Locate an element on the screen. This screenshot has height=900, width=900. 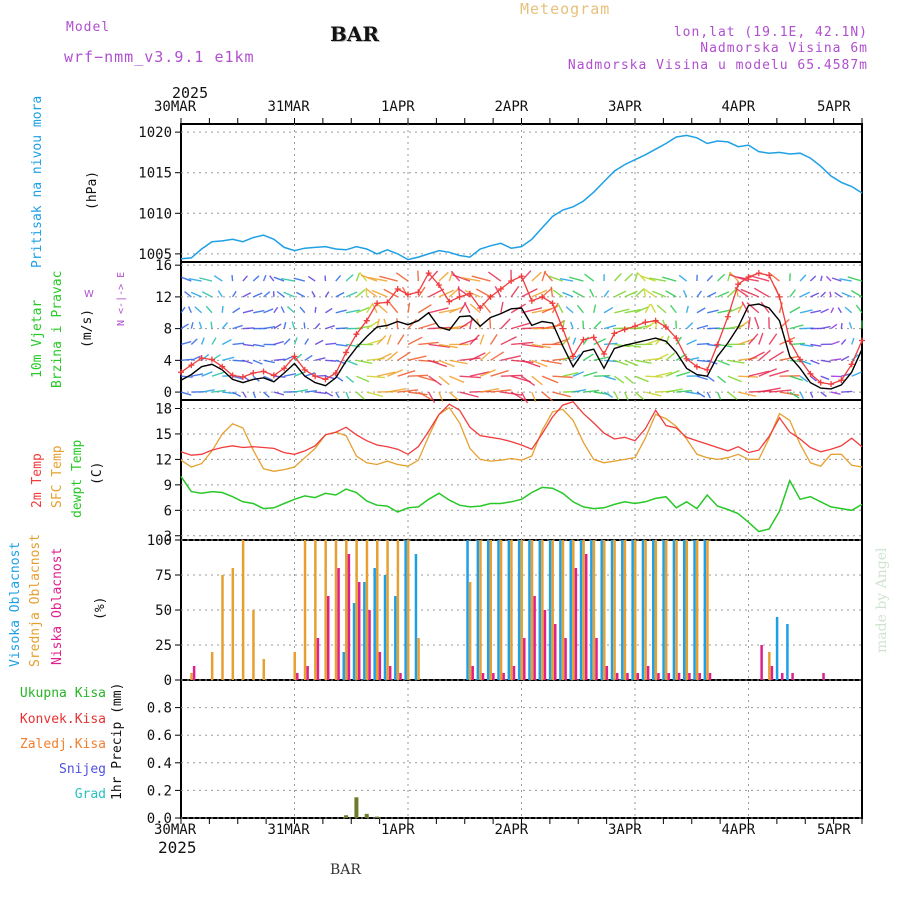
top-date-label: 1APR is located at coordinates (398, 107).